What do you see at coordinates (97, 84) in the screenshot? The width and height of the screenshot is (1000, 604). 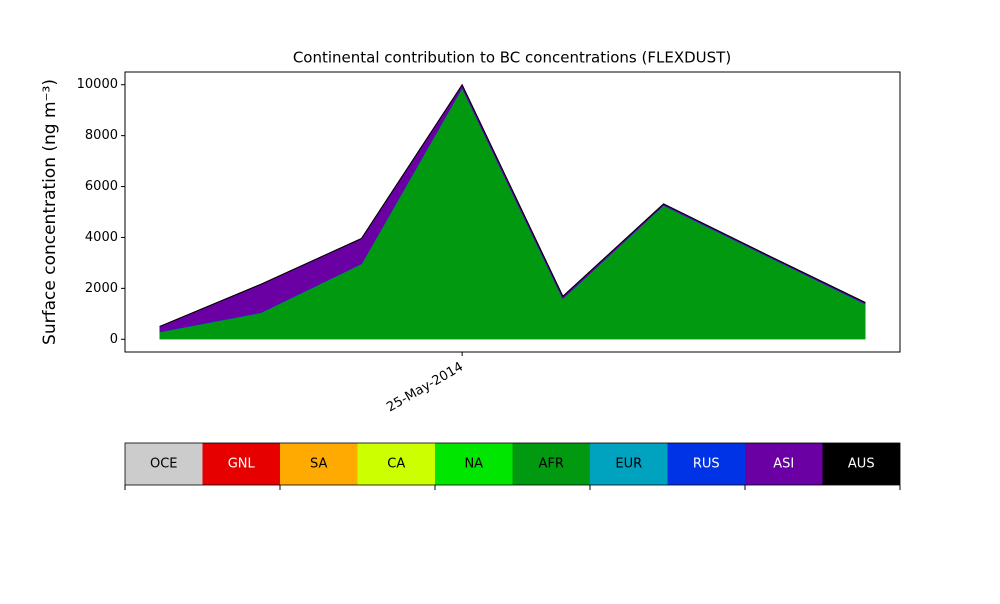 I see `y-tick-label: 10000` at bounding box center [97, 84].